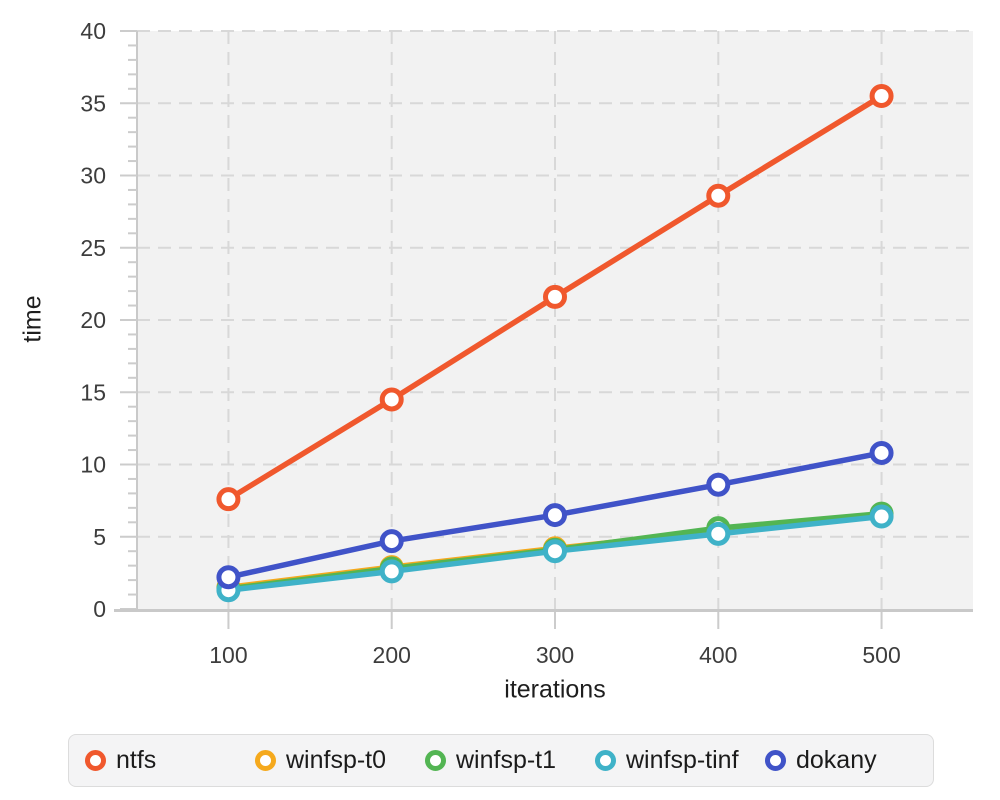 This screenshot has height=800, width=1000. Describe the element at coordinates (718, 655) in the screenshot. I see `x-tick-label: 400` at that location.